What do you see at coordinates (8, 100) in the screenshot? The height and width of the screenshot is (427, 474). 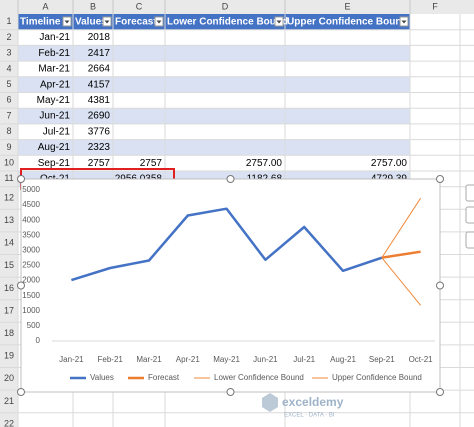 I see `row-number: 6` at bounding box center [8, 100].